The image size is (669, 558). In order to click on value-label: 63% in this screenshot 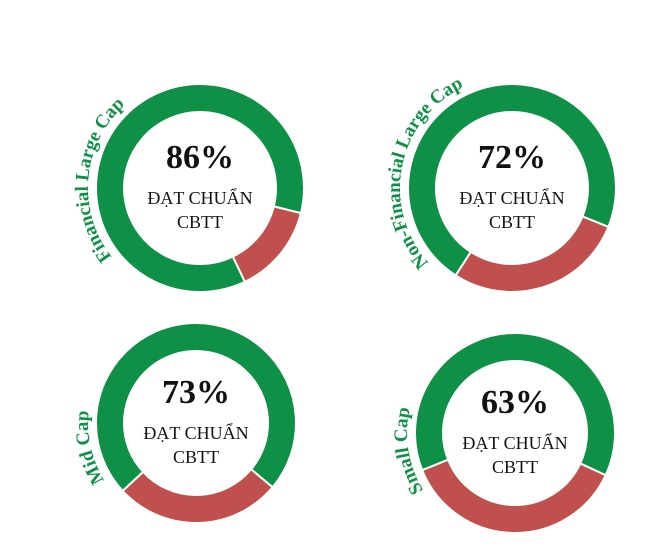, I will do `click(515, 402)`.